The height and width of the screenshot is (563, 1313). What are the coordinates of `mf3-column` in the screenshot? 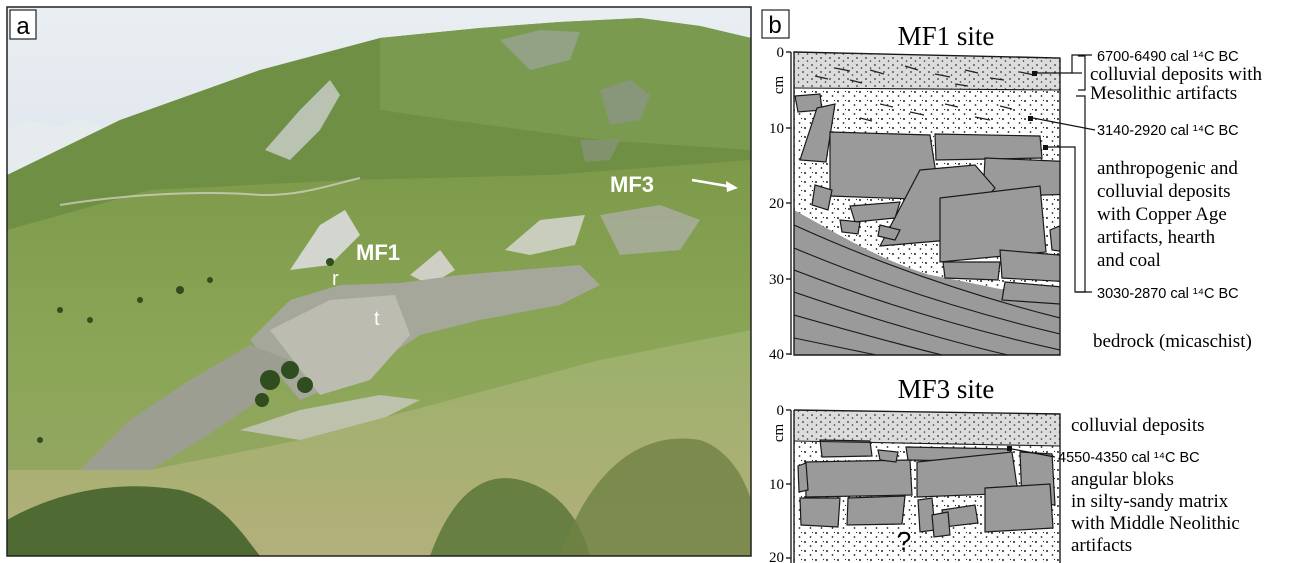 It's located at (927, 486).